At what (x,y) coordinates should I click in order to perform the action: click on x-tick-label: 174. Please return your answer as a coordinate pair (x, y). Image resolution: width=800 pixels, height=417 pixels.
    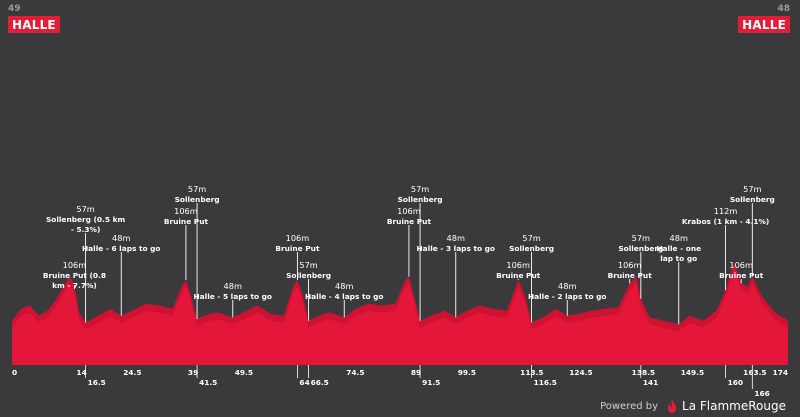
    Looking at the image, I should click on (780, 372).